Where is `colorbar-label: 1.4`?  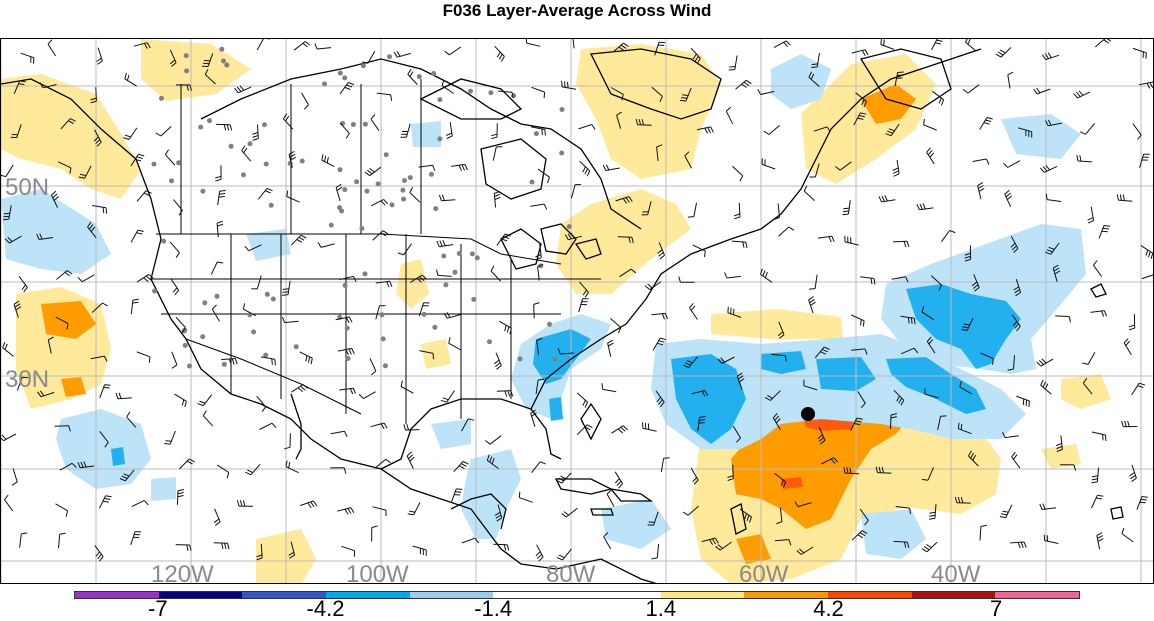
colorbar-label: 1.4 is located at coordinates (661, 608).